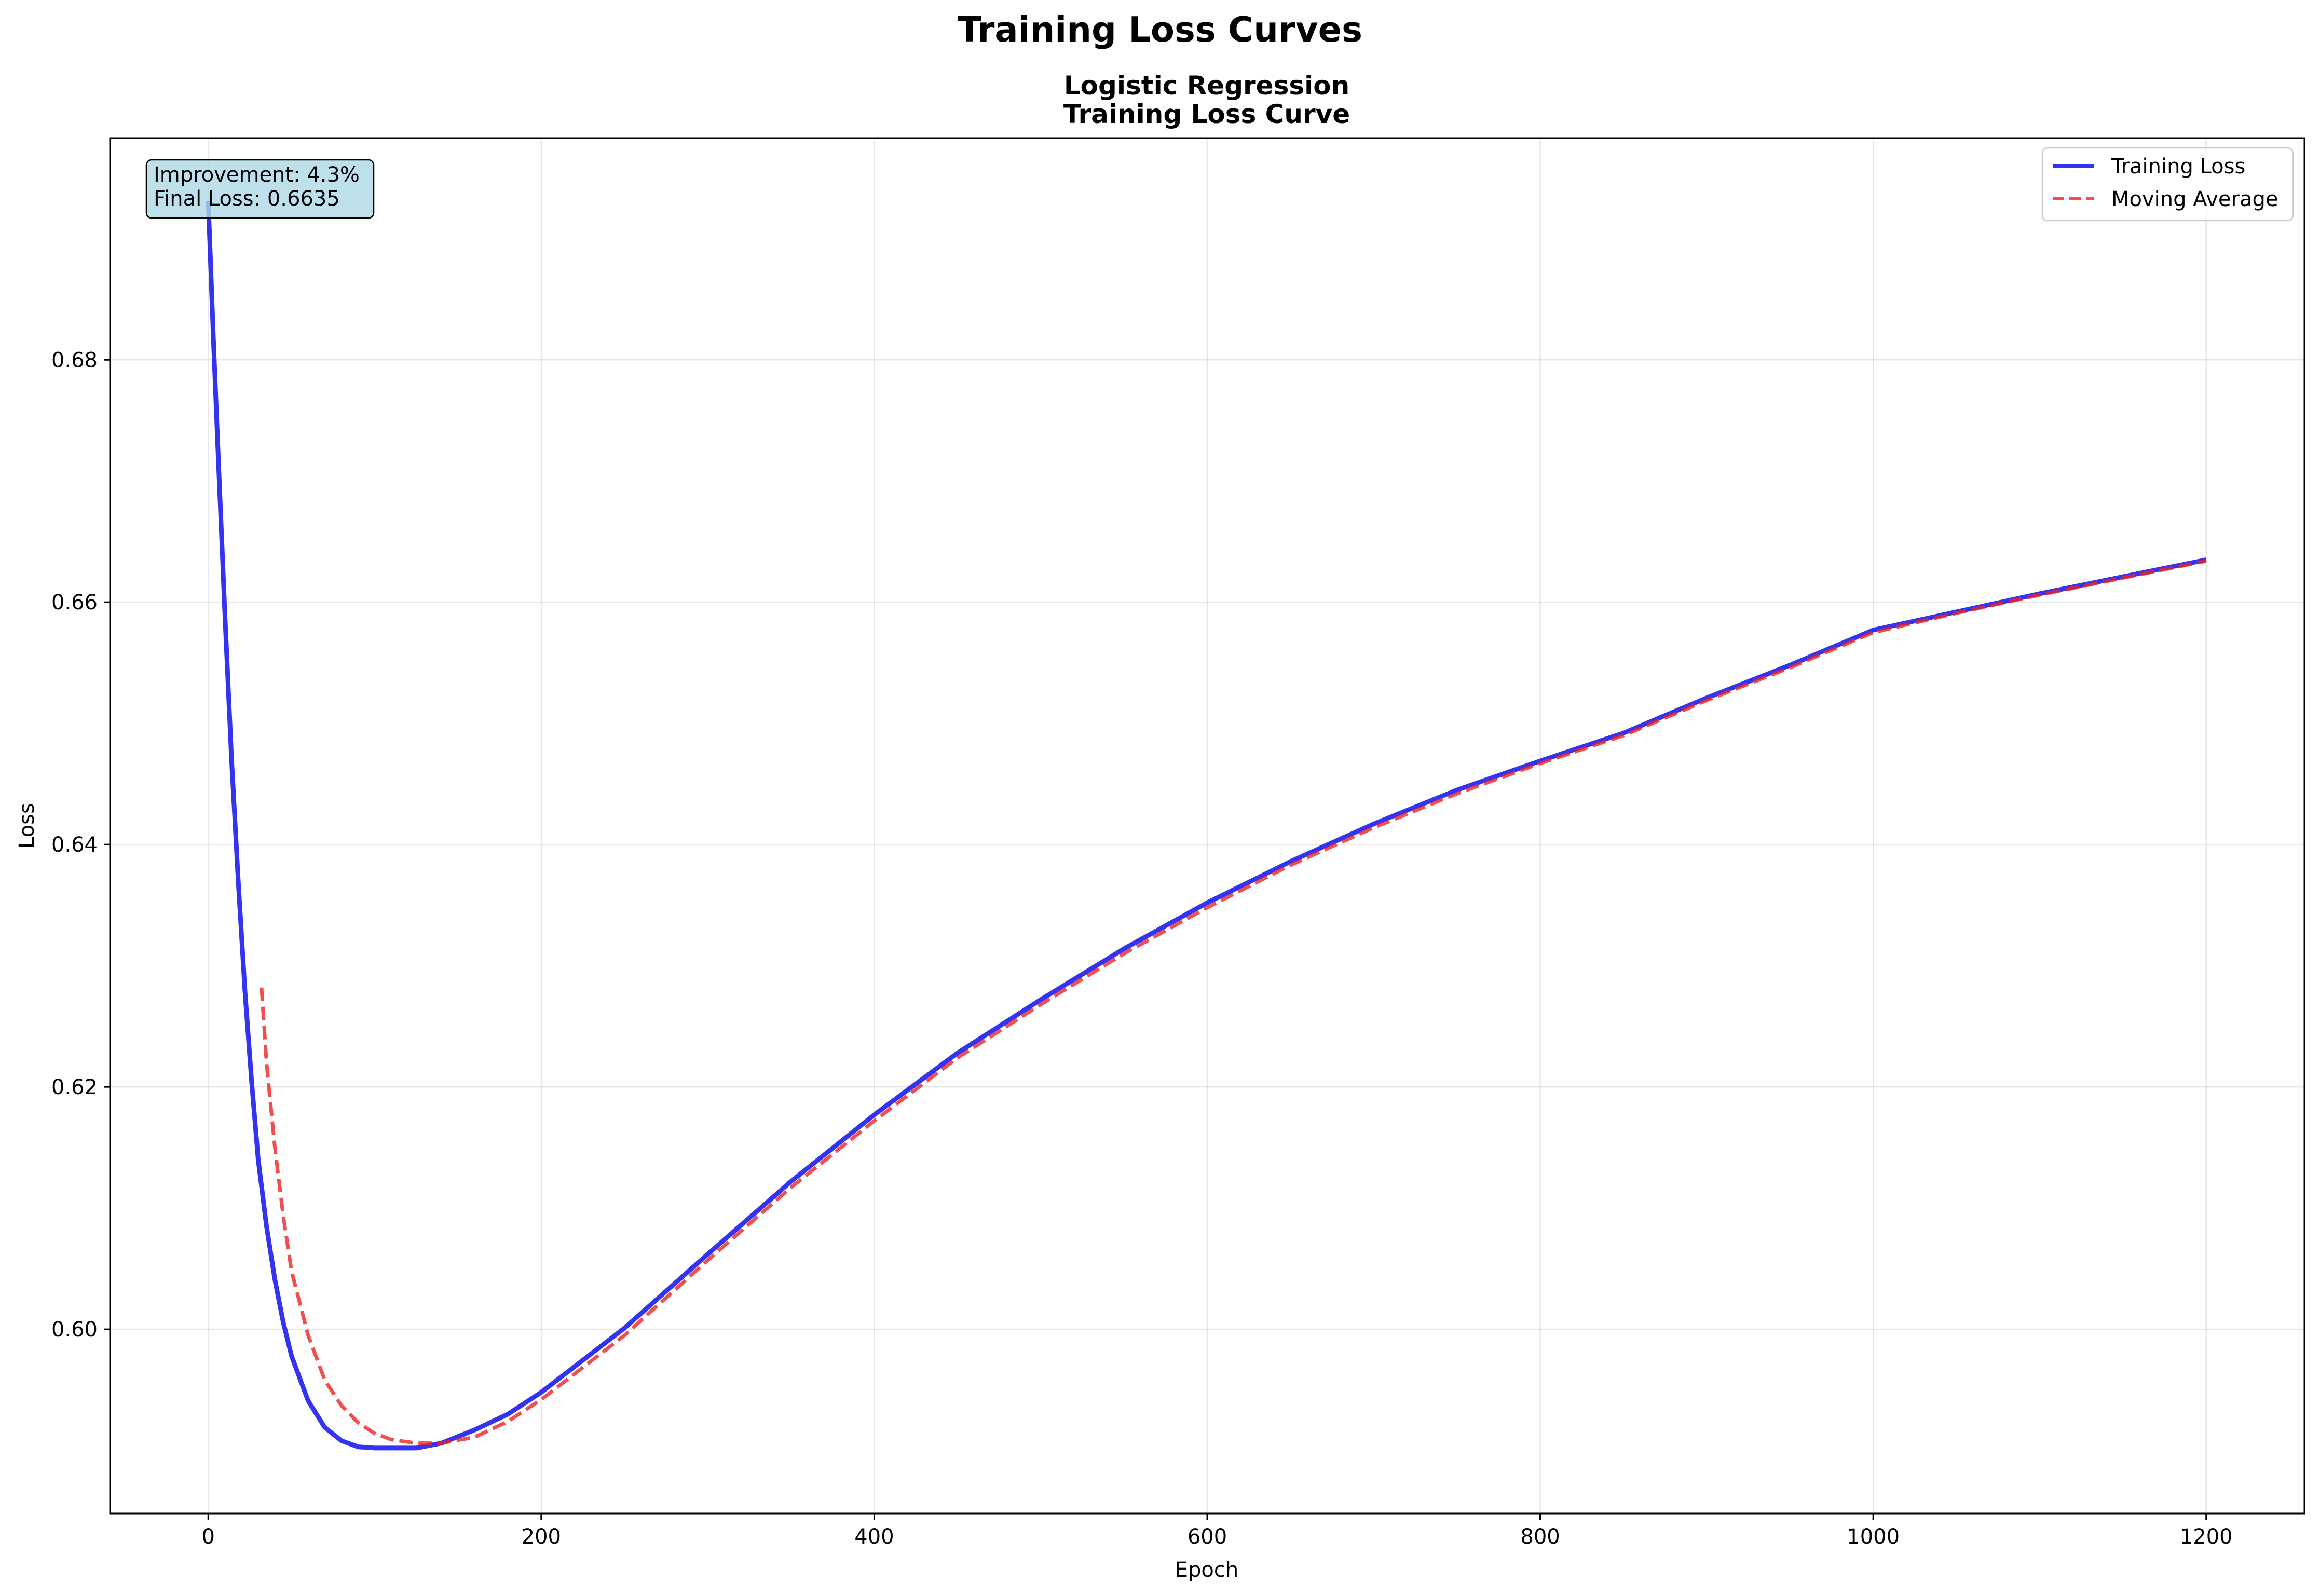 Image resolution: width=2320 pixels, height=1596 pixels. I want to click on annotation-box: Improvement: 4.3% Final Loss: 0.6635, so click(260, 189).